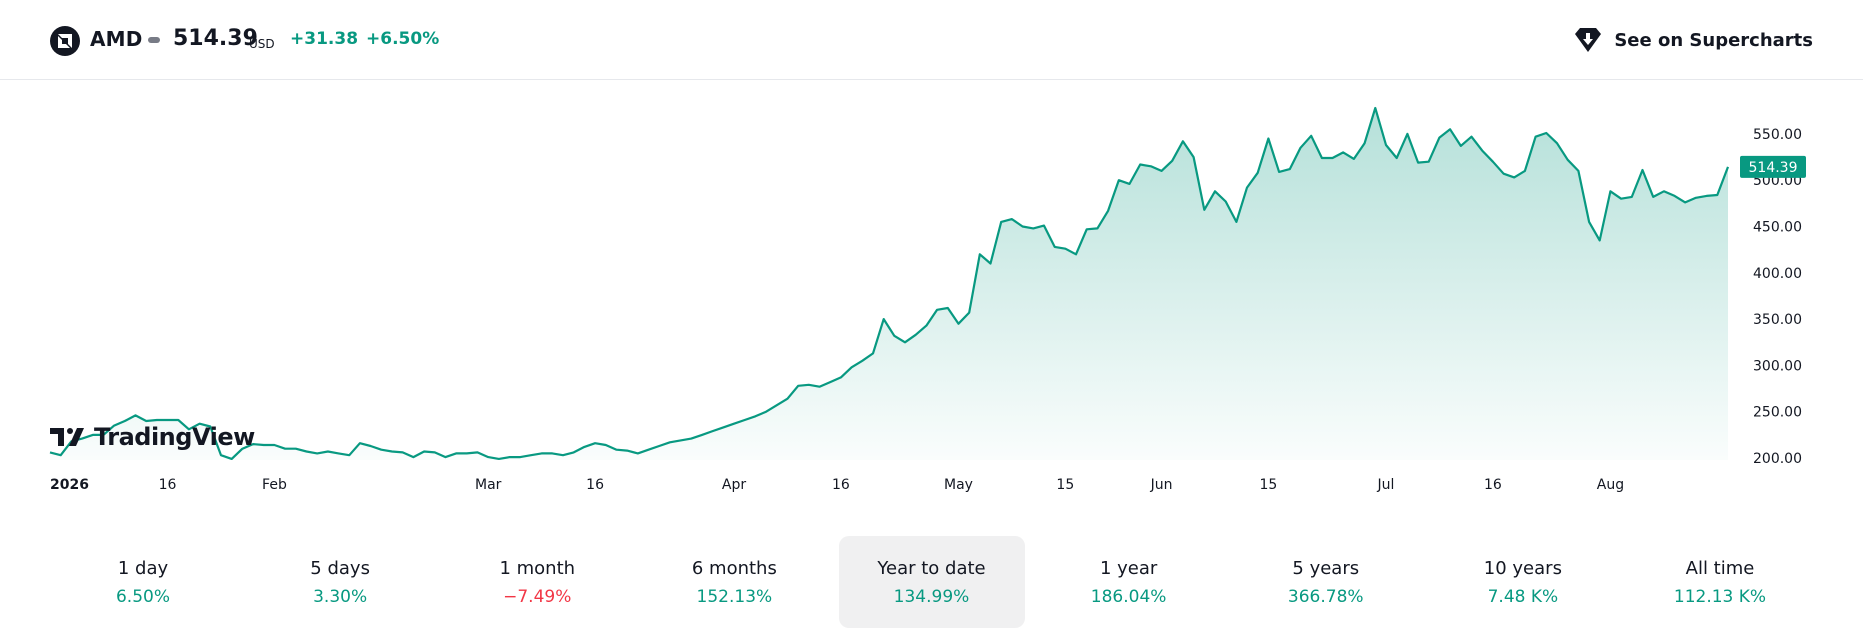  Describe the element at coordinates (1128, 568) in the screenshot. I see `period-label: 1 year` at that location.